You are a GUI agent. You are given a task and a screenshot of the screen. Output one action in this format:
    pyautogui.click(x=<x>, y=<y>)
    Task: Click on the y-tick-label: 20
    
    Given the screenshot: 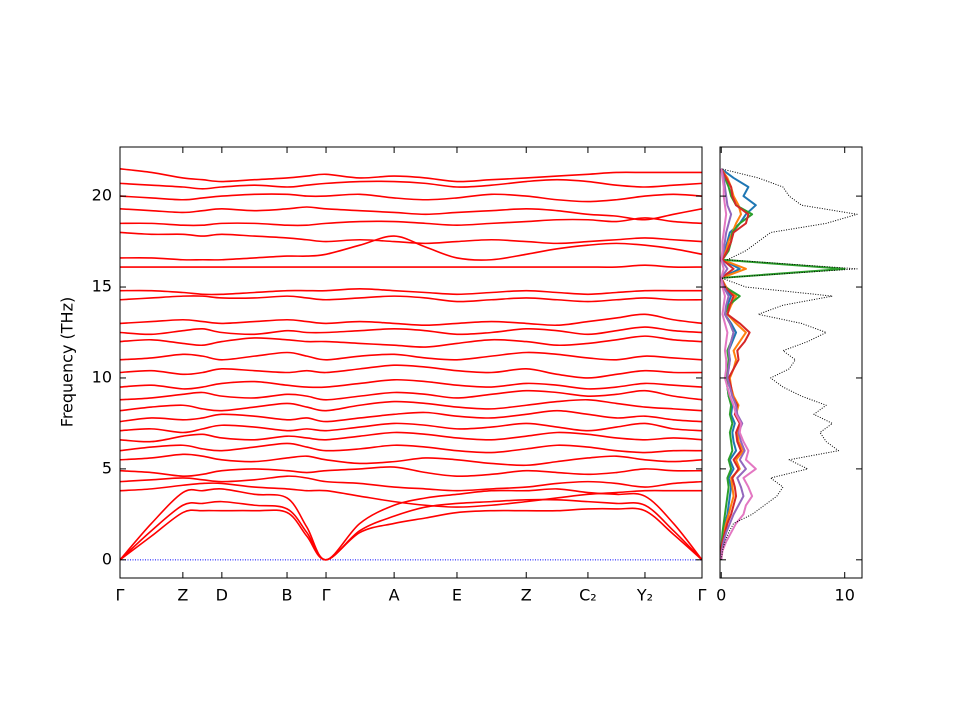 What is the action you would take?
    pyautogui.click(x=102, y=195)
    